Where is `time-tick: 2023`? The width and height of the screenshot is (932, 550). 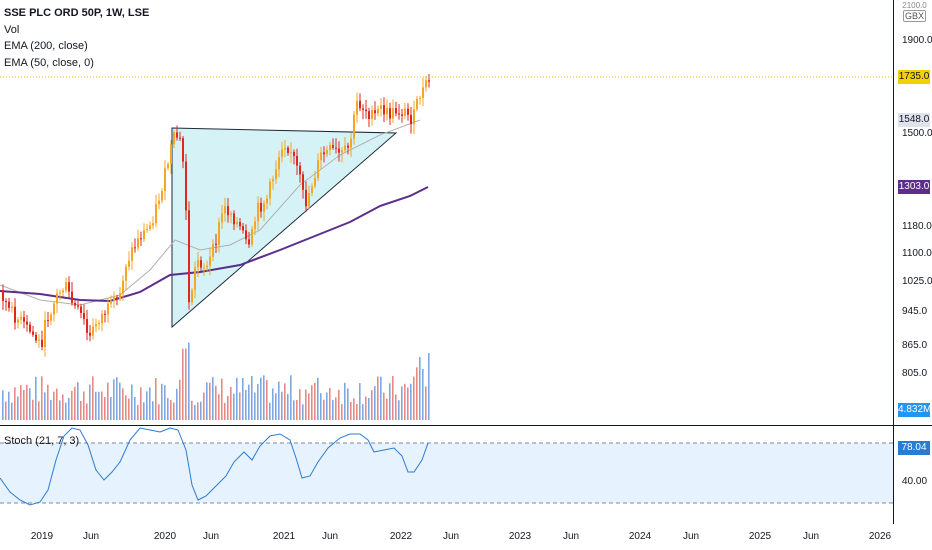
time-tick: 2023 is located at coordinates (520, 536).